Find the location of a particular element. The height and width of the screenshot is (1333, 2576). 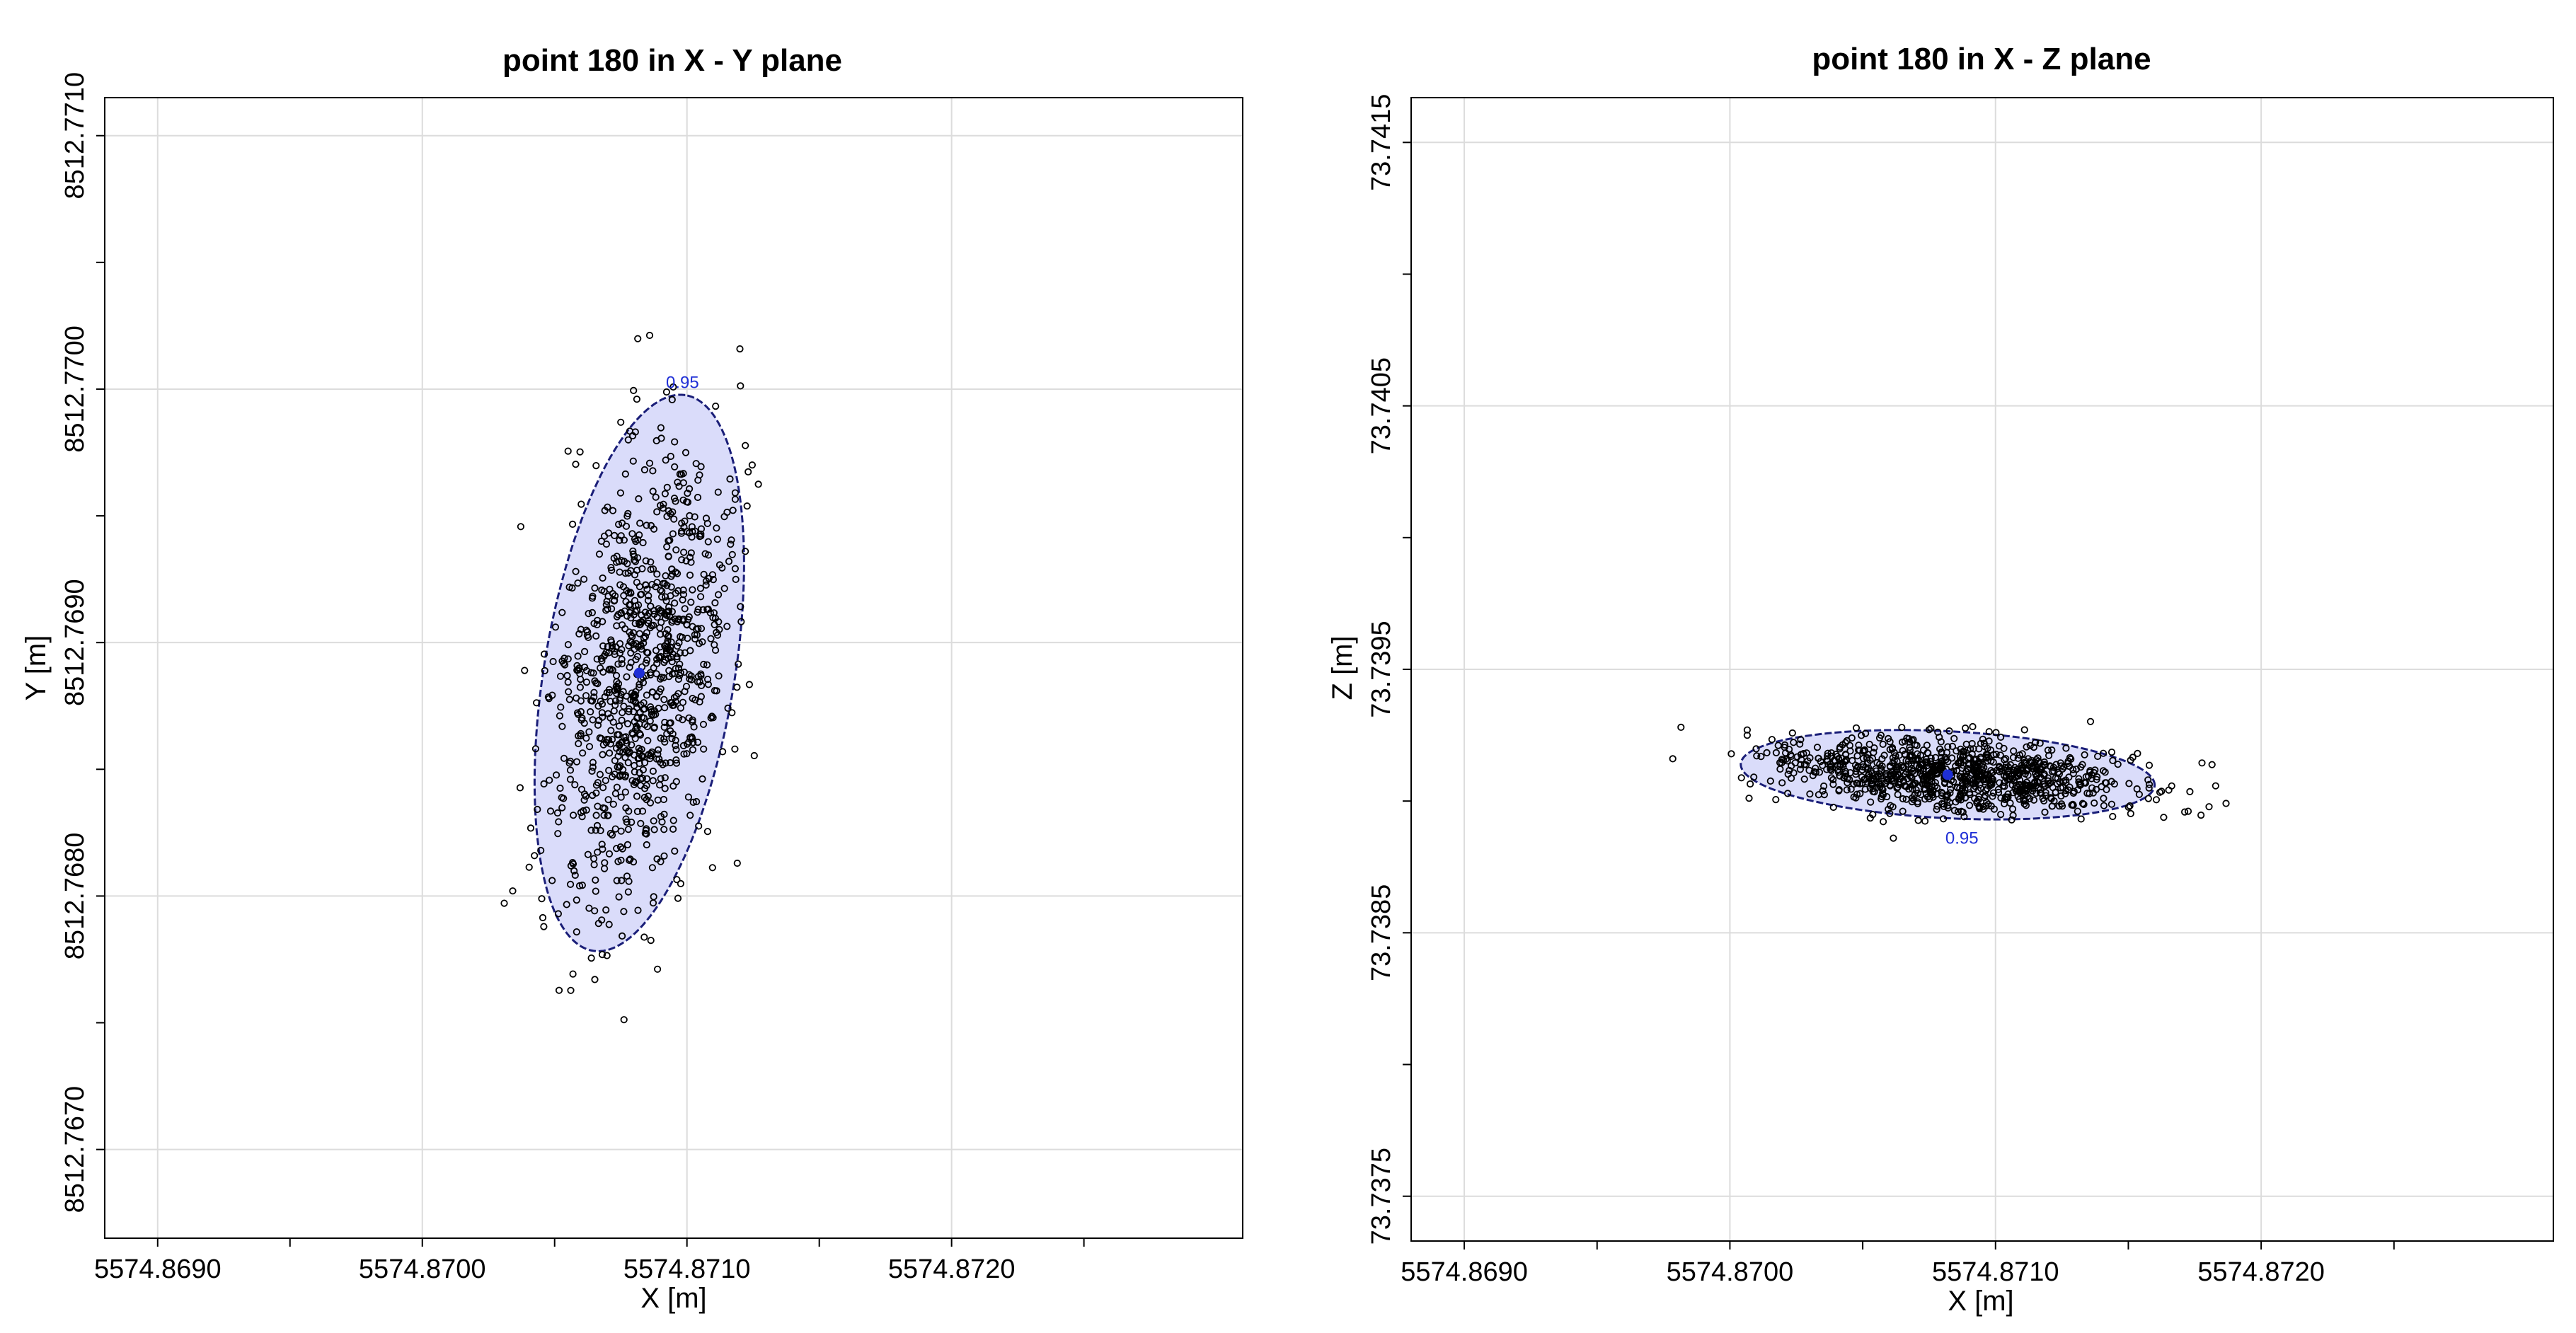

xy-sample-points: 0.95 is located at coordinates (631, 677).